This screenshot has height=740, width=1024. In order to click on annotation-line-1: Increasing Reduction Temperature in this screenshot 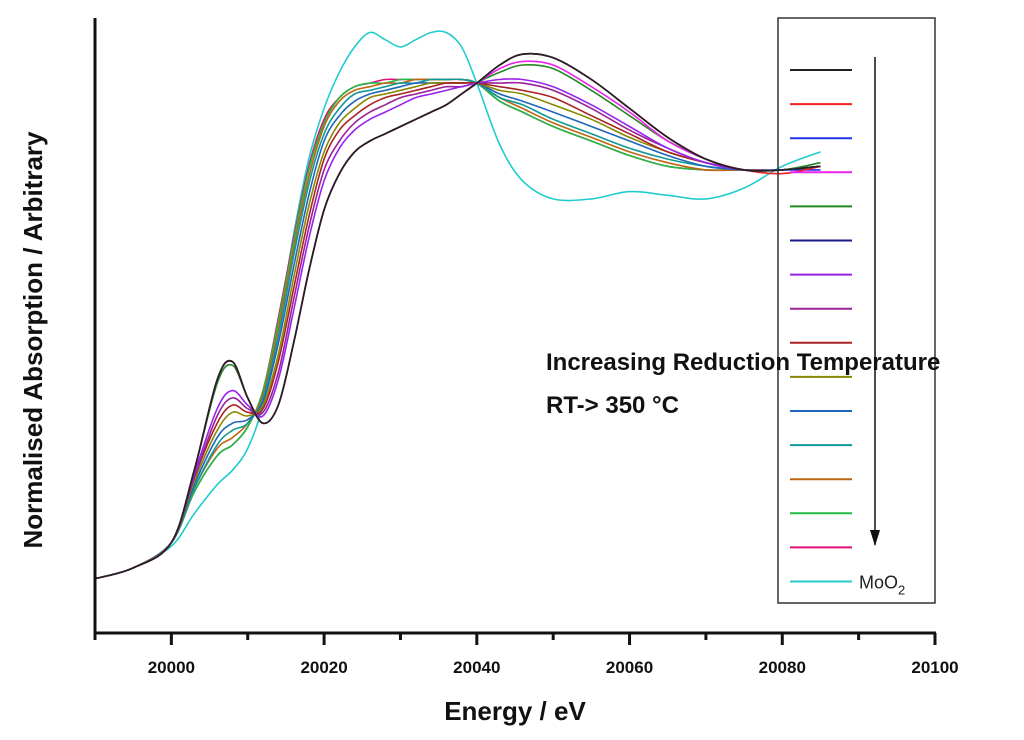, I will do `click(743, 362)`.